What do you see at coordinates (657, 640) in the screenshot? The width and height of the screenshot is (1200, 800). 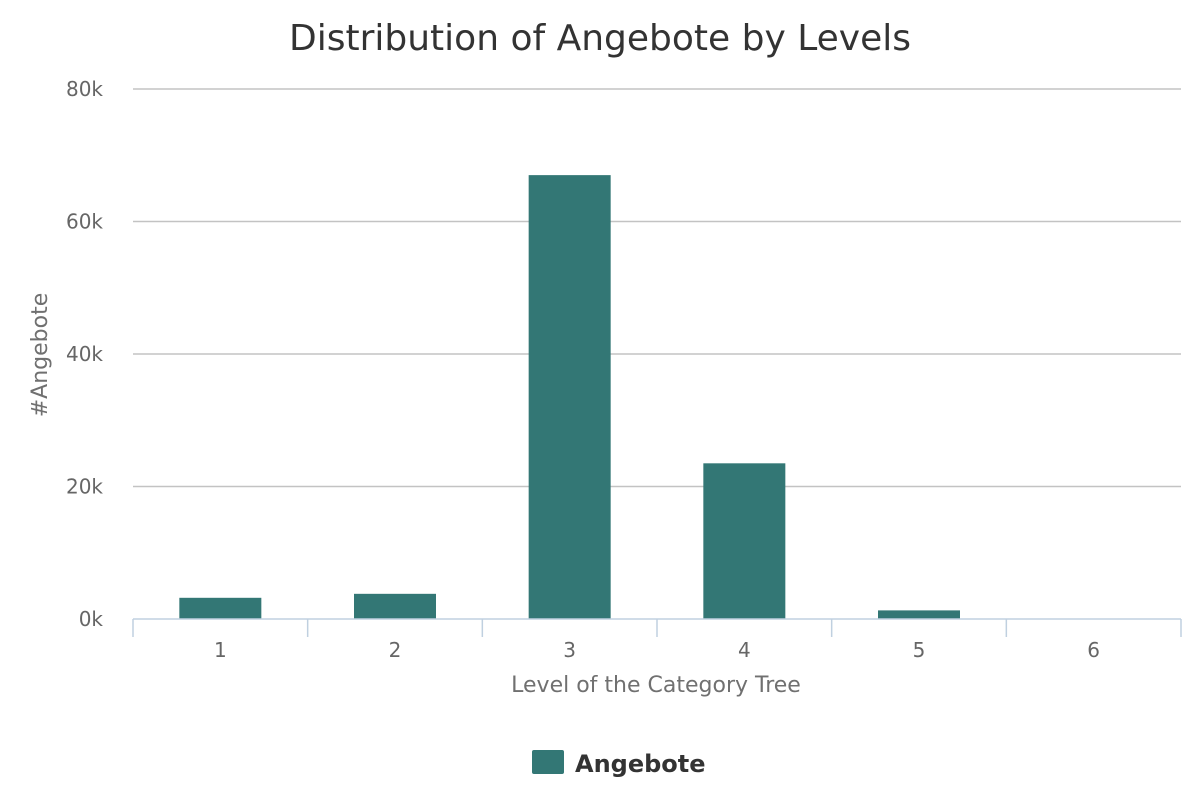 I see `x-axis: 1 2 3 4 5 6` at bounding box center [657, 640].